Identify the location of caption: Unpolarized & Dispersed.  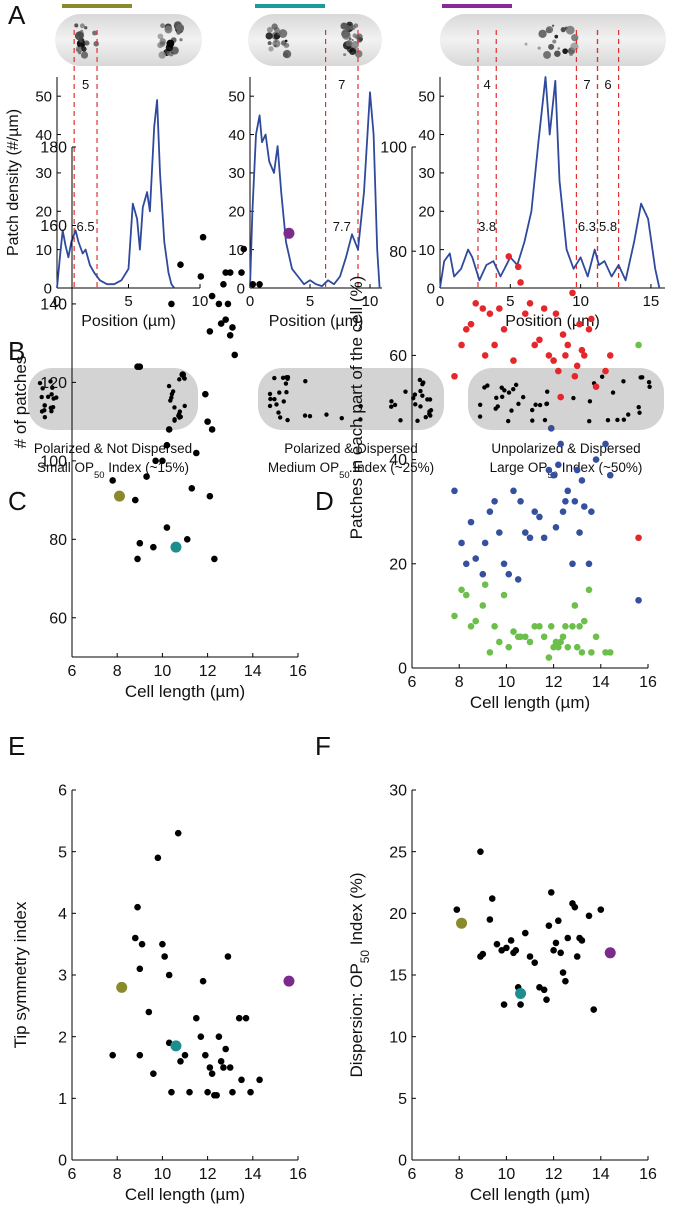
(565, 448).